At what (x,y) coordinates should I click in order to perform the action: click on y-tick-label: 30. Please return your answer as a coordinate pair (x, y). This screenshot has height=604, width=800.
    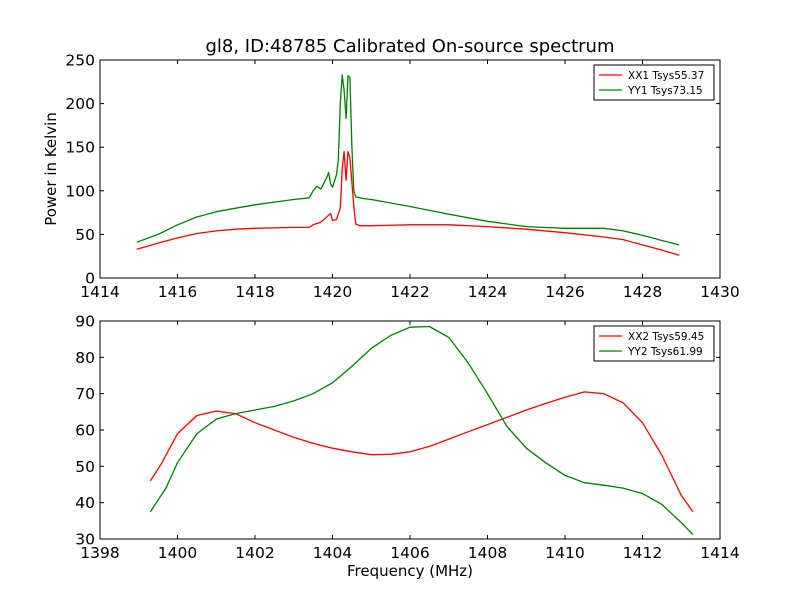
    Looking at the image, I should click on (85, 540).